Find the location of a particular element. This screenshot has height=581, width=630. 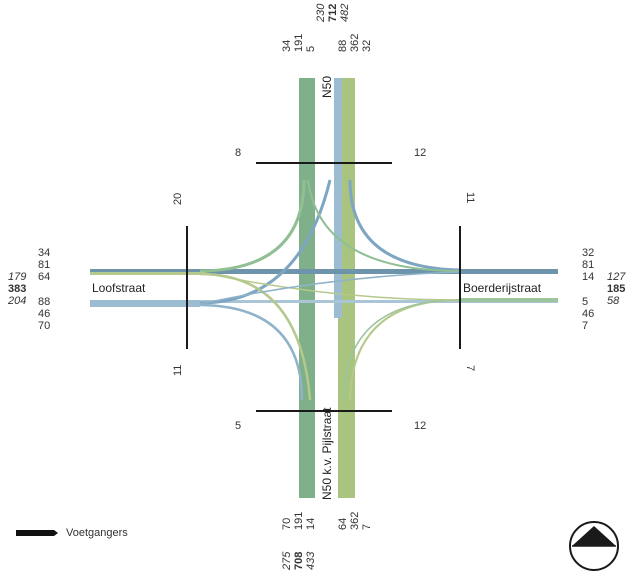

west-in-lane-2: 46 is located at coordinates (44, 314).